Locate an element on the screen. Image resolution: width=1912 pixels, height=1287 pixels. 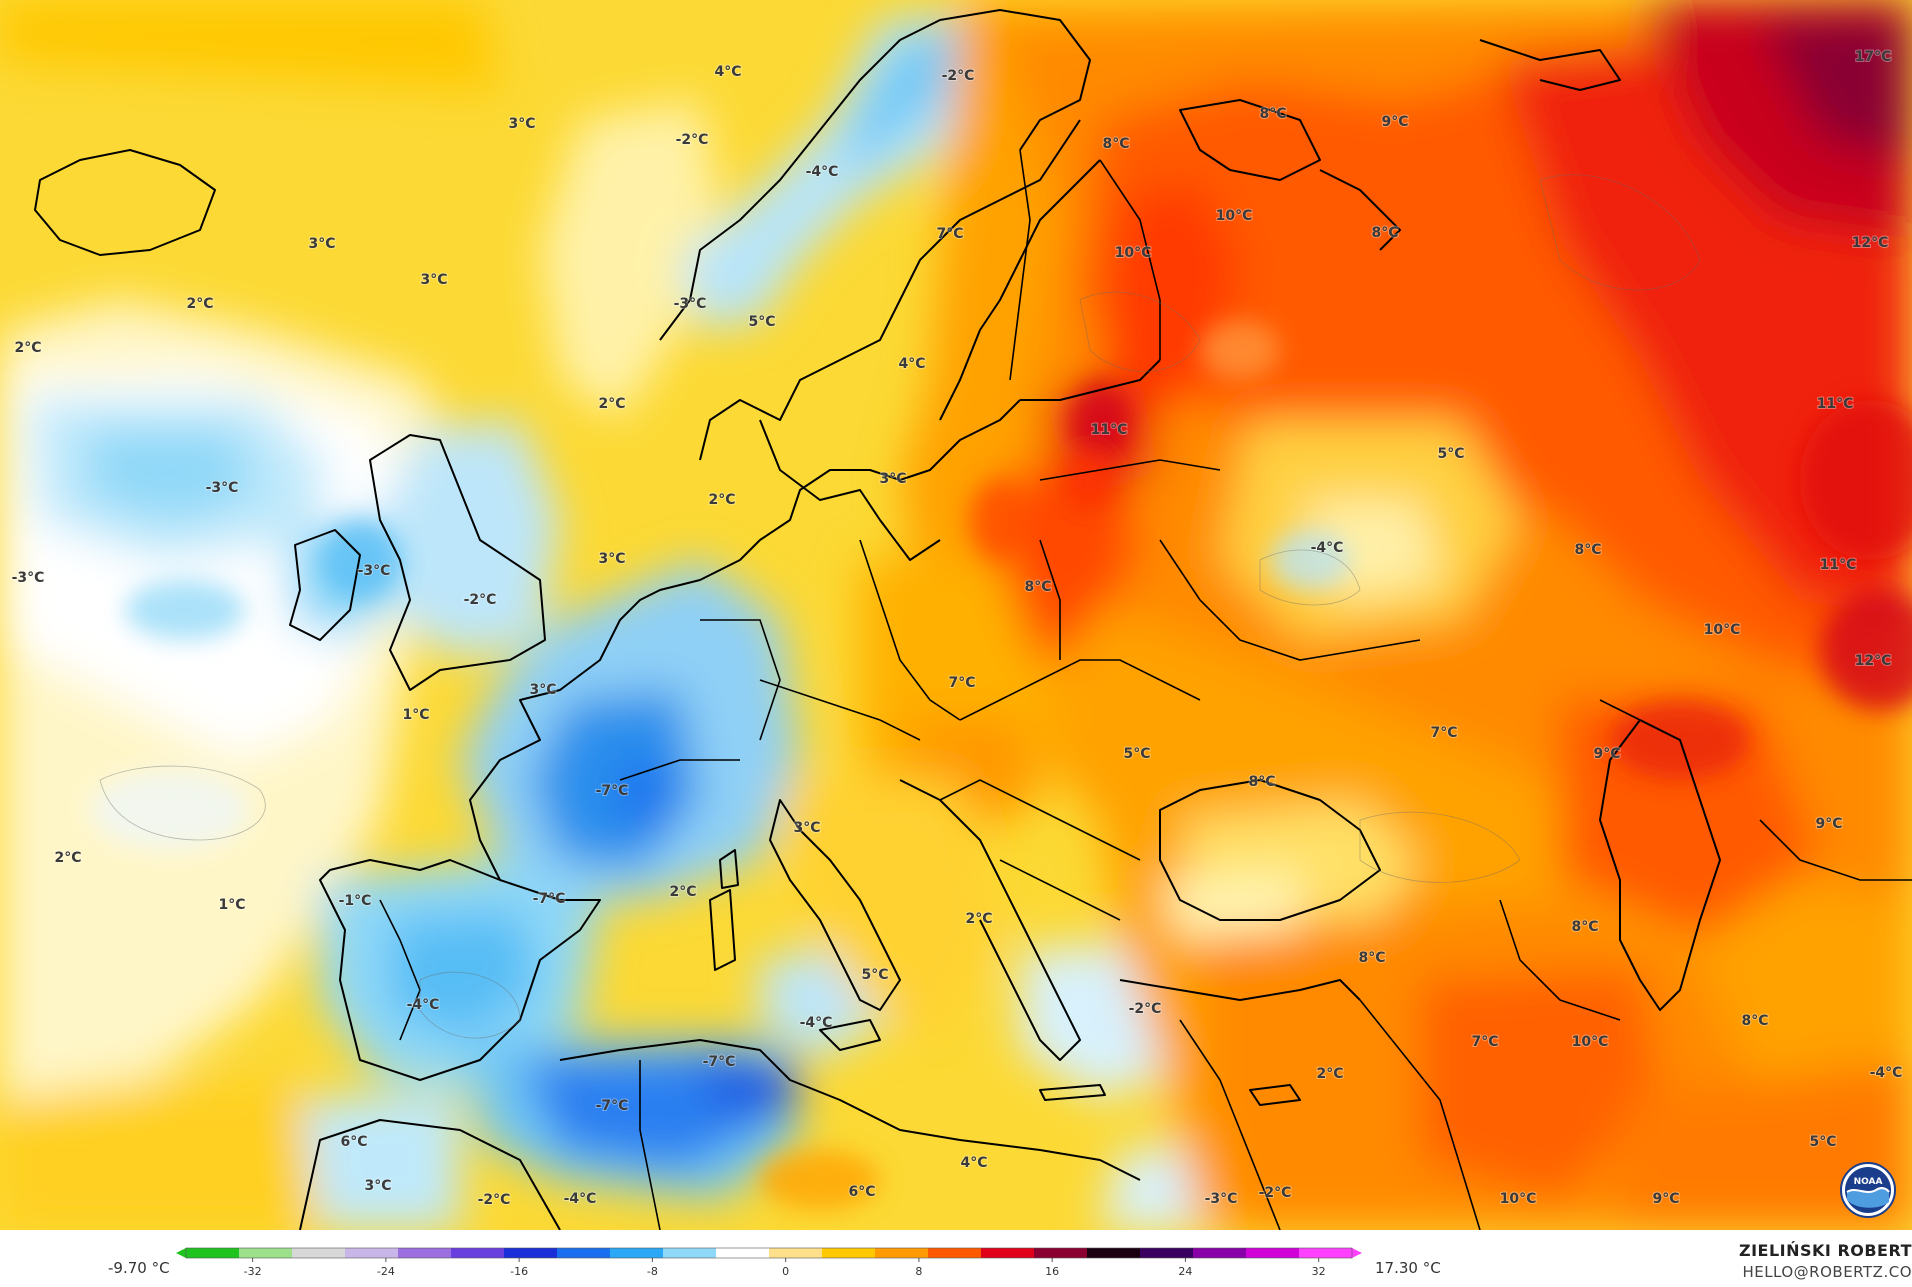
colorbar-left-arrow is located at coordinates (181, 1253).